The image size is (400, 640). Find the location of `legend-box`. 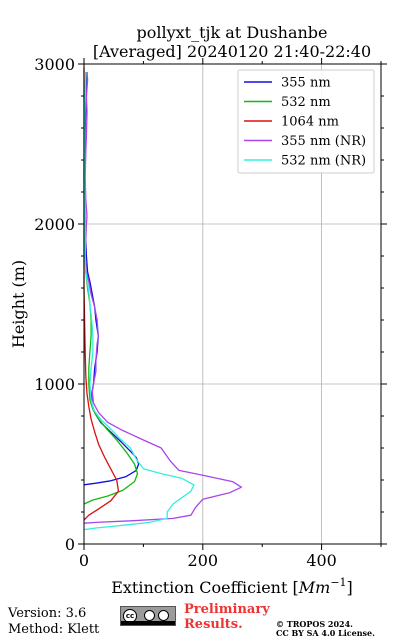

legend-box is located at coordinates (306, 121).